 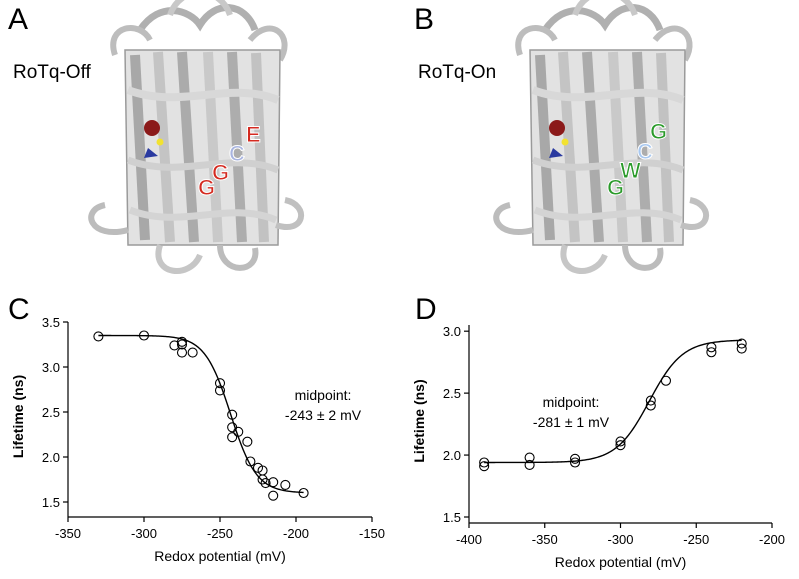 What do you see at coordinates (206, 187) in the screenshot?
I see `residue-a-1: G` at bounding box center [206, 187].